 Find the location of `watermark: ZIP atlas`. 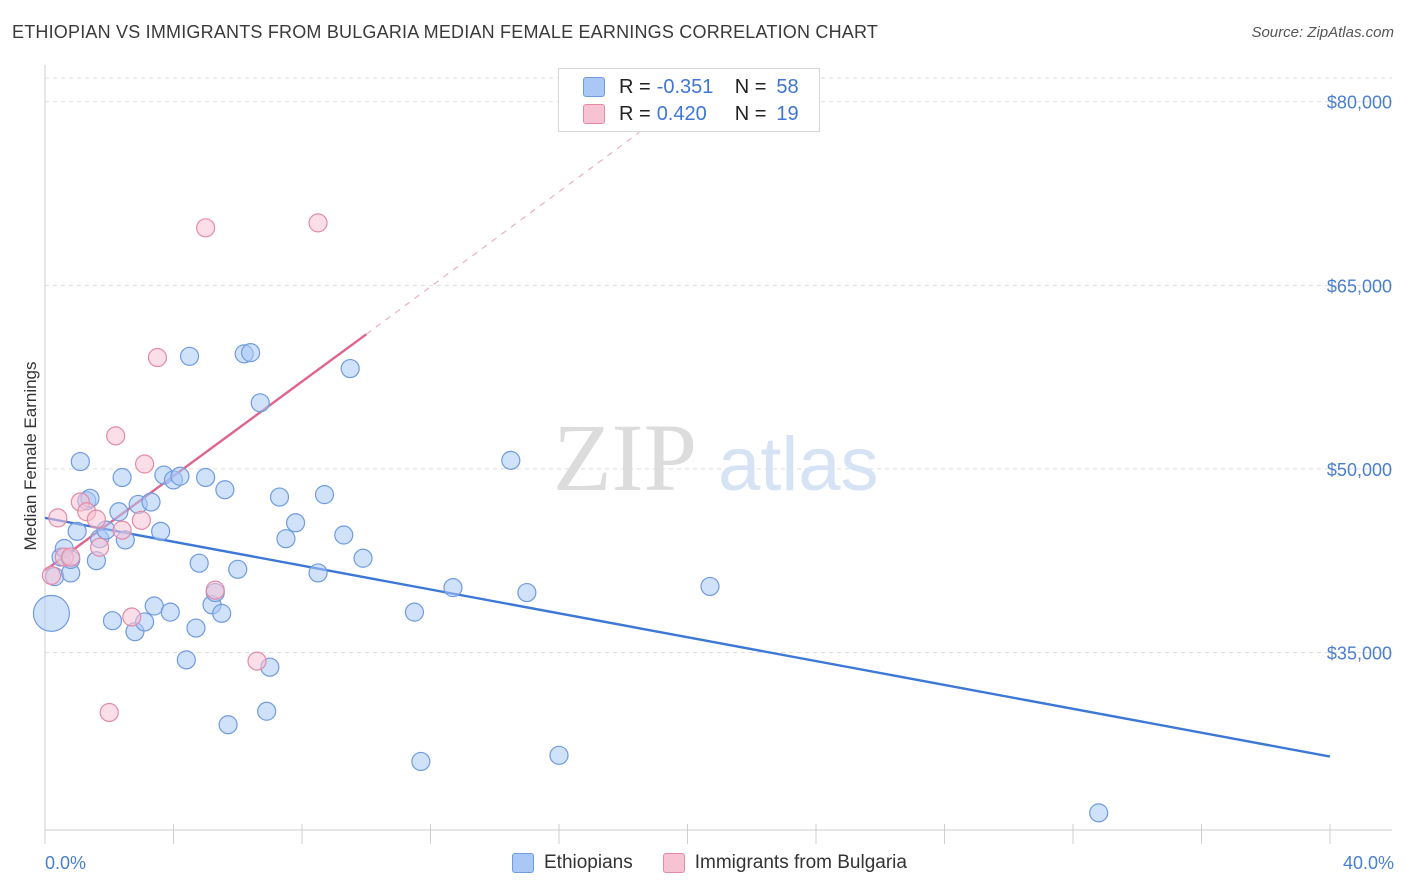

watermark: ZIP atlas is located at coordinates (716, 457).